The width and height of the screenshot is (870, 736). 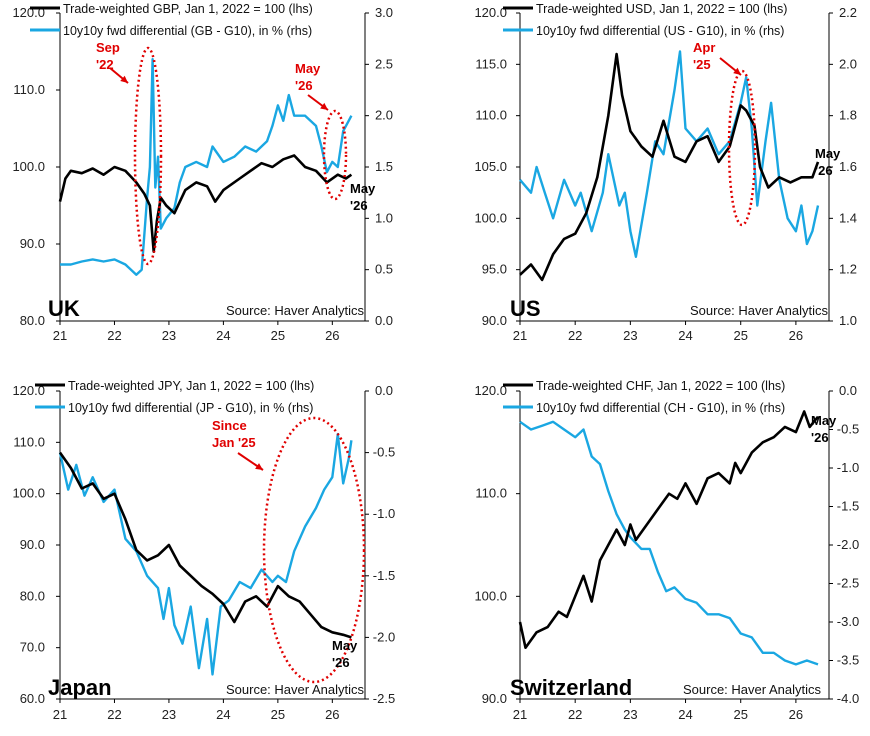 I want to click on right-tick-label: 1.5, so click(x=384, y=166).